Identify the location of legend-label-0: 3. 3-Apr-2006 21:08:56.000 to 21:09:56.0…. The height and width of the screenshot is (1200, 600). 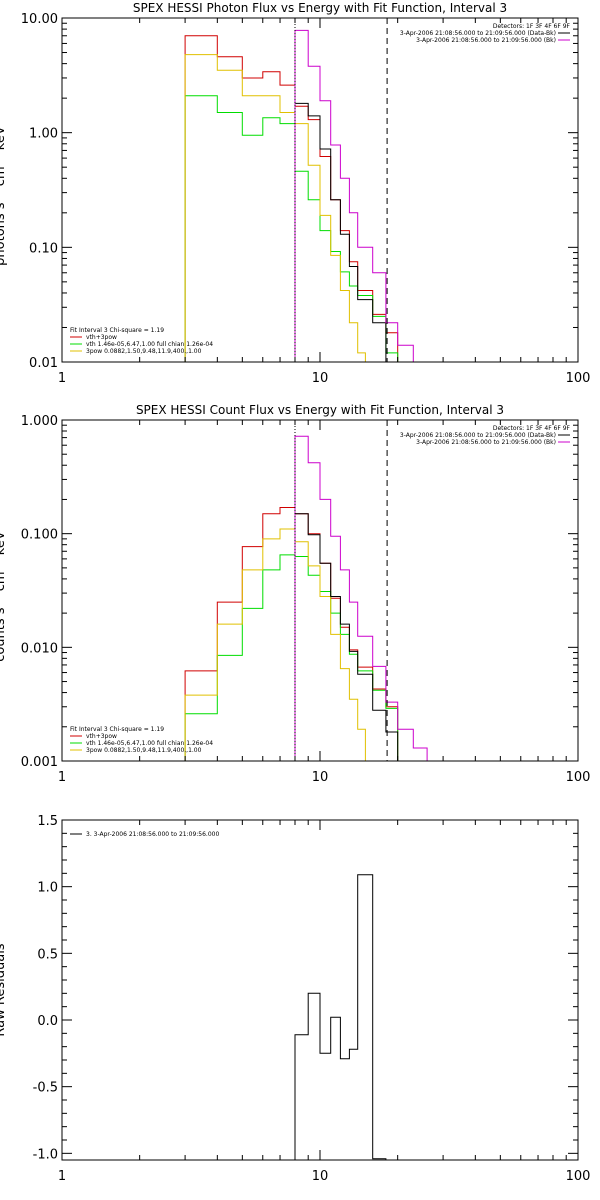
(152, 834).